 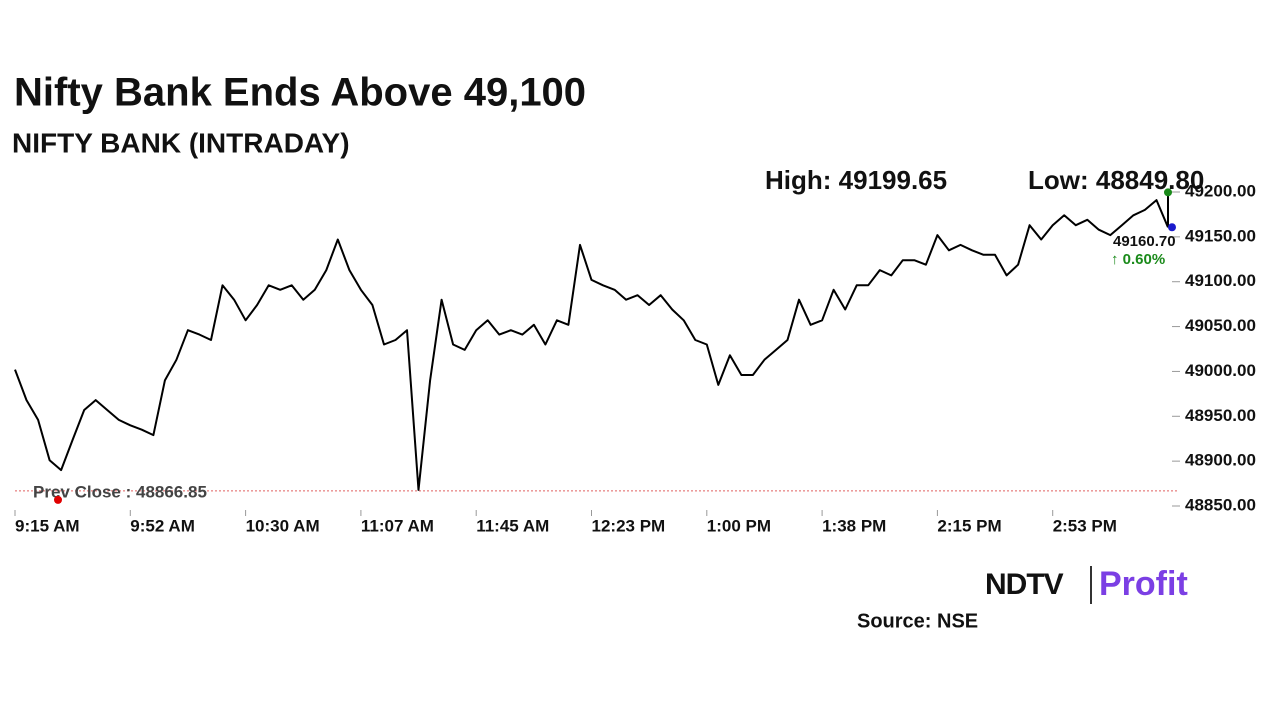 What do you see at coordinates (120, 491) in the screenshot?
I see `prev-close-label: Prev Close : 48866.85` at bounding box center [120, 491].